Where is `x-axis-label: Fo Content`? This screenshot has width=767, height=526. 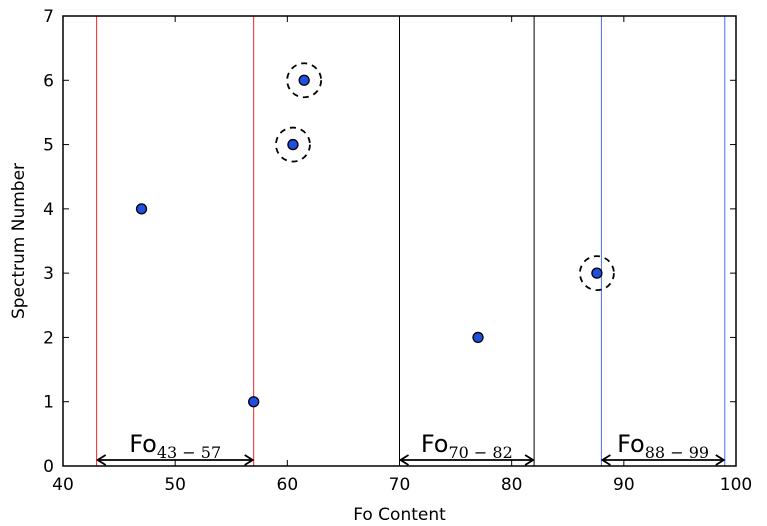
x-axis-label: Fo Content is located at coordinates (399, 515).